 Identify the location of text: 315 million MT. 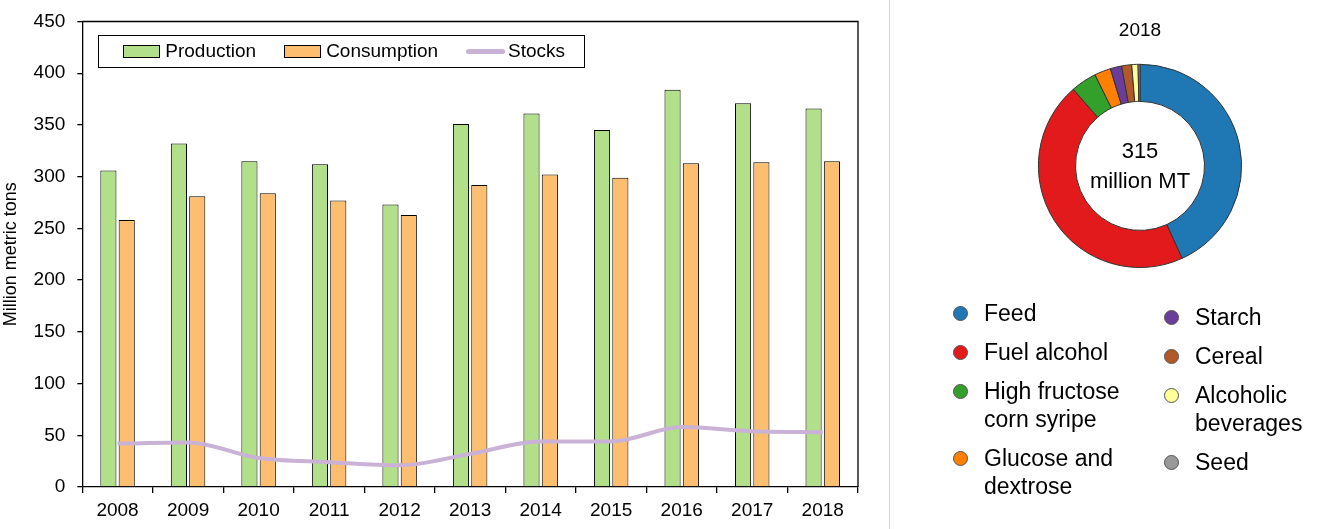
(1140, 165).